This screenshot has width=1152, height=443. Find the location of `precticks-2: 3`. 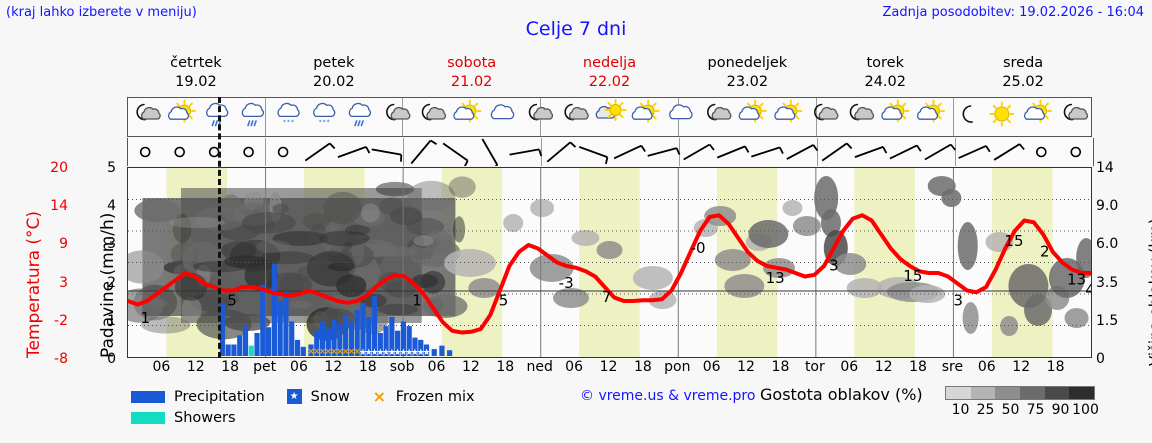

precticks-2: 3 is located at coordinates (111, 244).